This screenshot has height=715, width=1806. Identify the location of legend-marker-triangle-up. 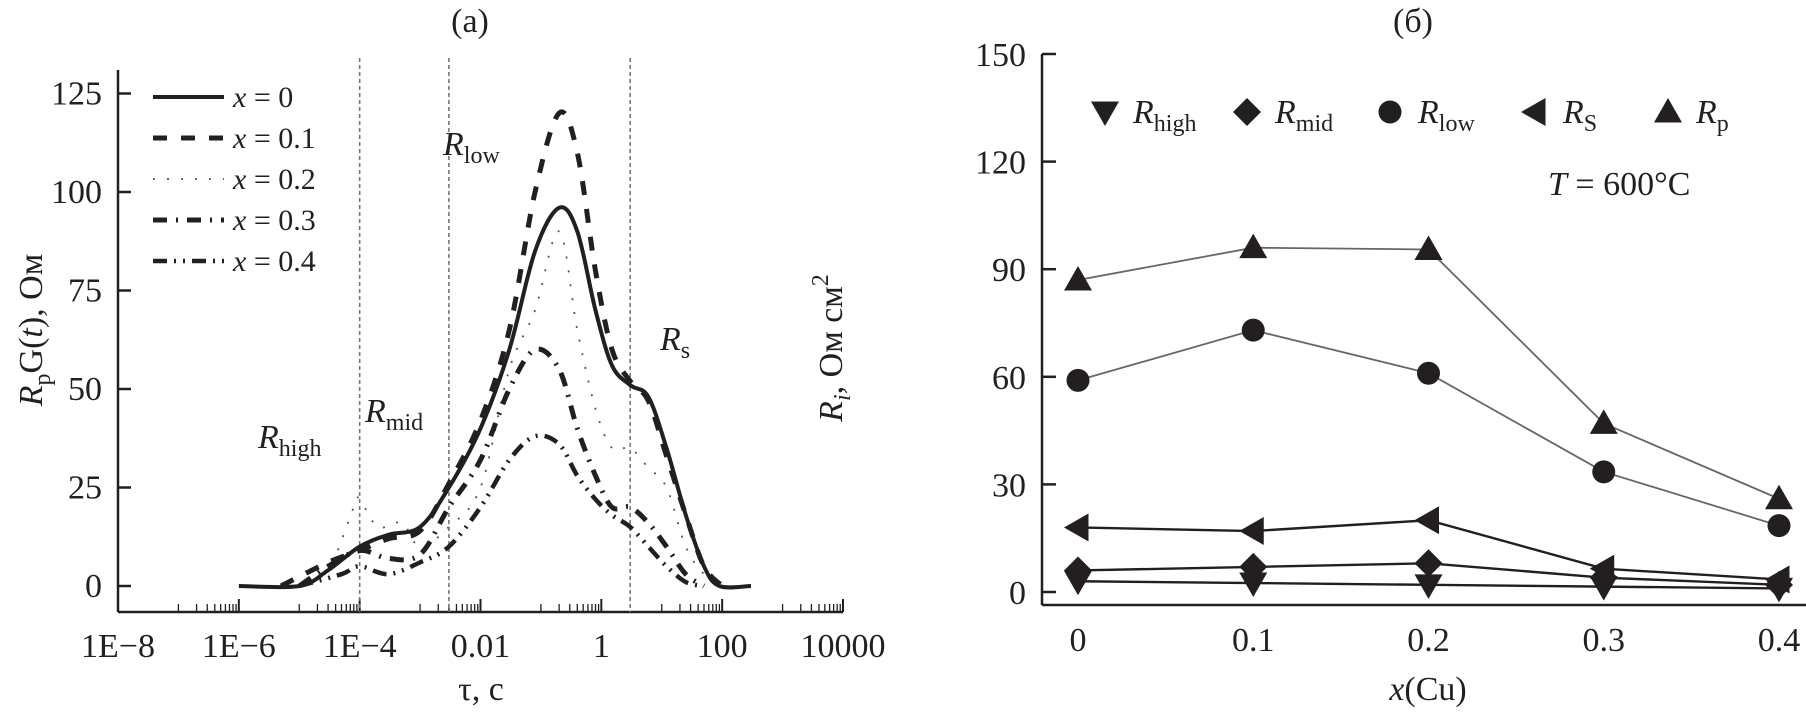
(1668, 110).